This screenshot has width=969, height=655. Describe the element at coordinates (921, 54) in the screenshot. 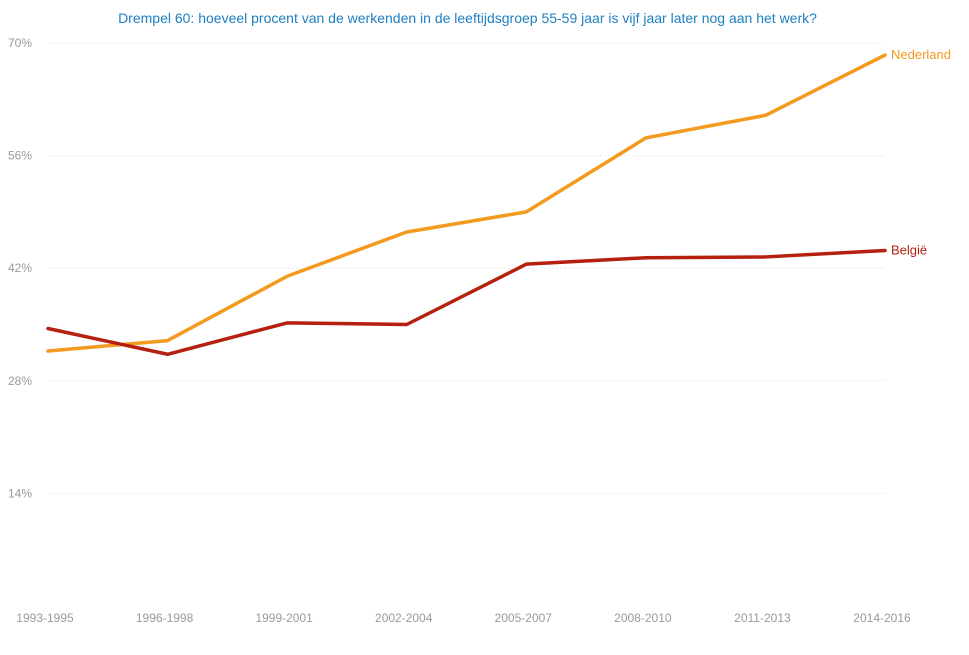

I see `series-label: Nederland` at that location.